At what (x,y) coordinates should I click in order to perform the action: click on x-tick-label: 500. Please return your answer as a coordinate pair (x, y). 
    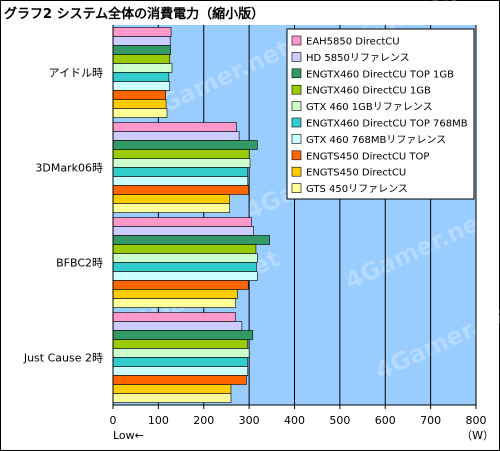
    Looking at the image, I should click on (339, 420).